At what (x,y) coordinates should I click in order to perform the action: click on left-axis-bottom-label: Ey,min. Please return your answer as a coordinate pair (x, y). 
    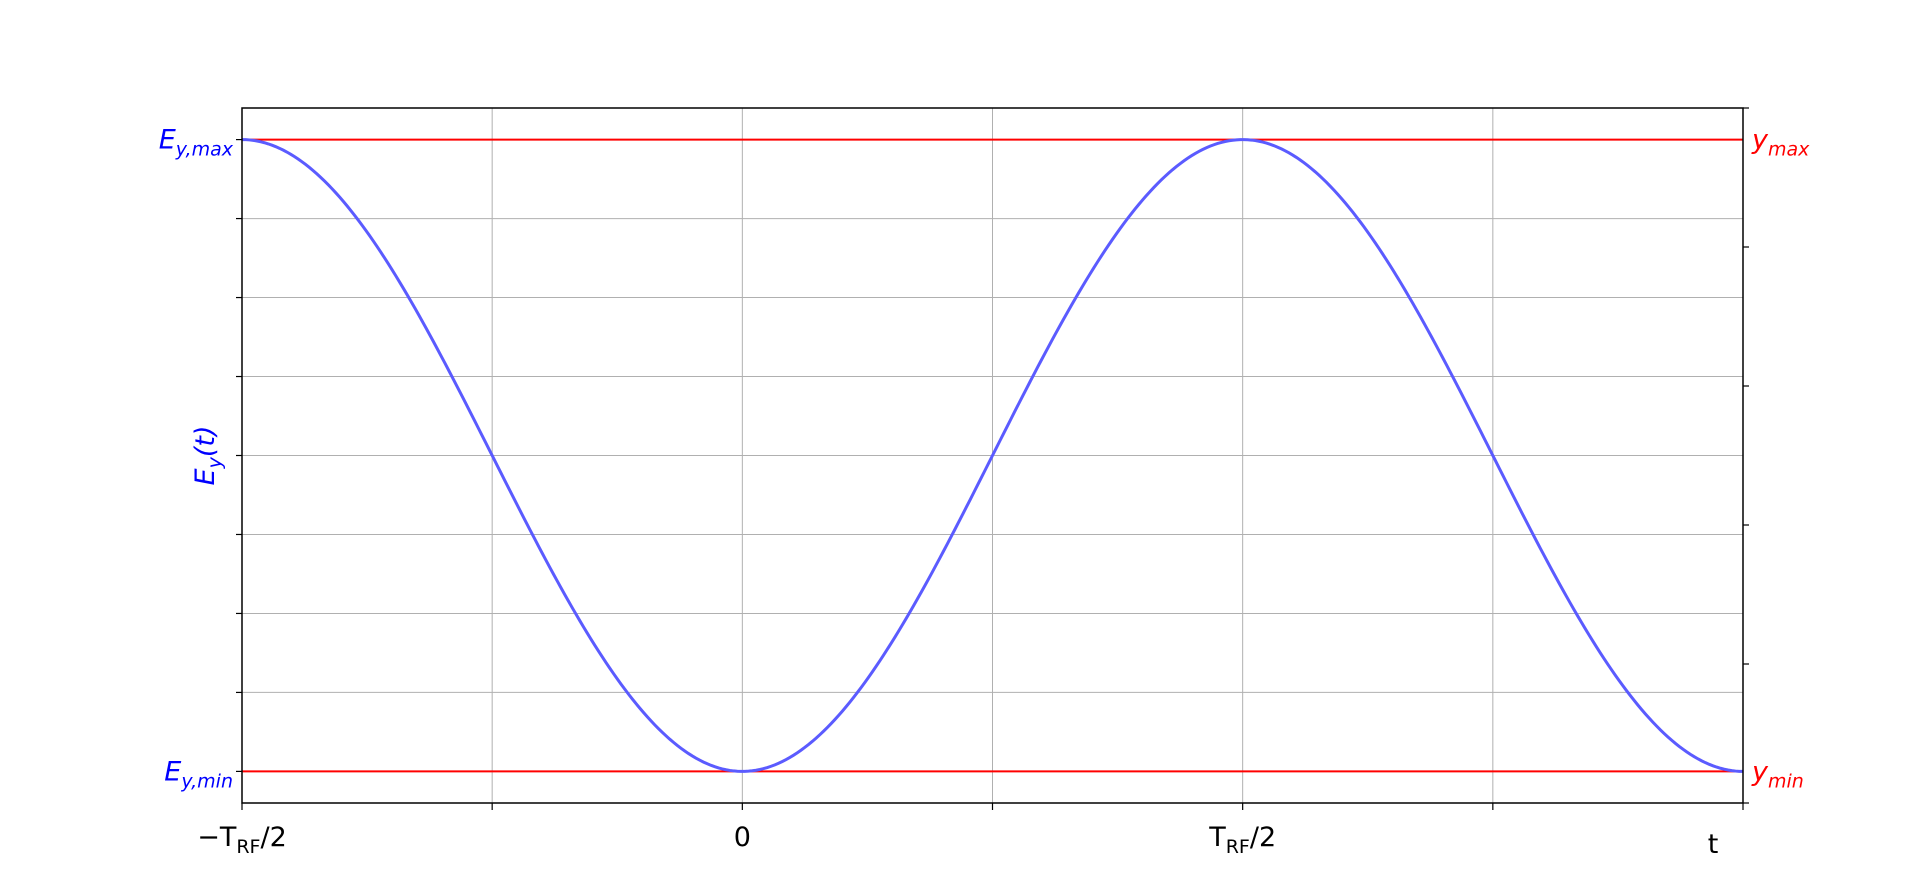
    Looking at the image, I should click on (198, 774).